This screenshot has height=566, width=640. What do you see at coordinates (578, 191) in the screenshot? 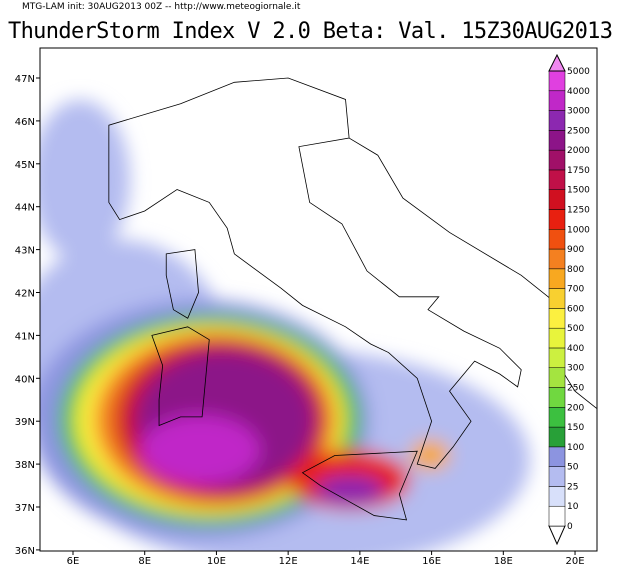
I see `colorbar-label: 1500` at bounding box center [578, 191].